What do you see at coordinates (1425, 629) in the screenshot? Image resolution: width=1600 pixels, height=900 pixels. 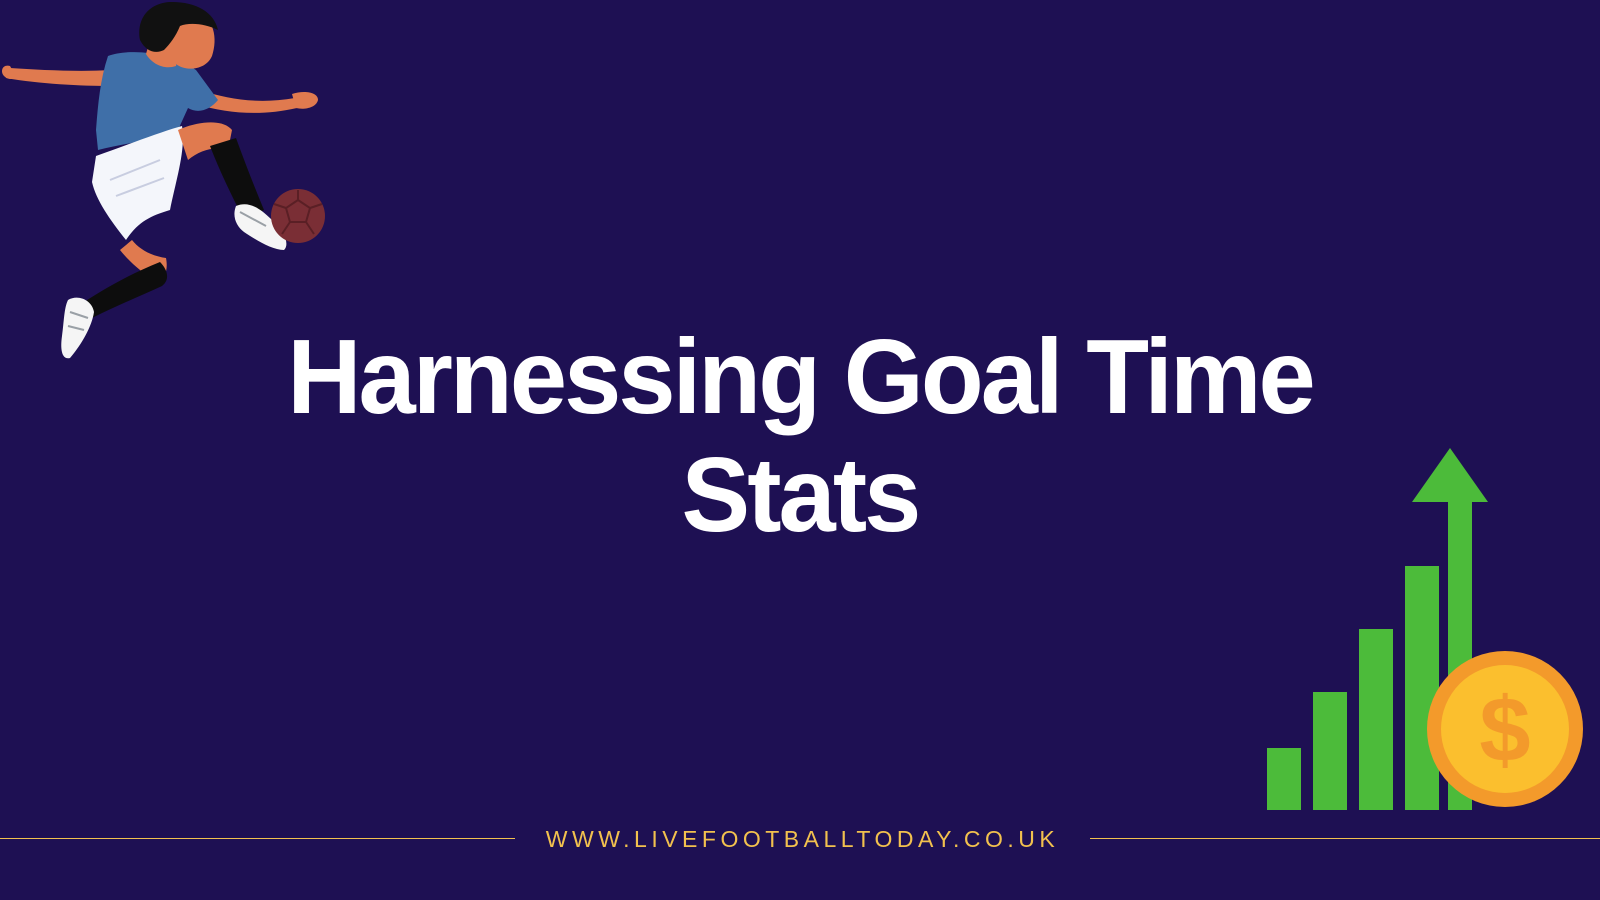 I see `growth-chart-icon: $` at bounding box center [1425, 629].